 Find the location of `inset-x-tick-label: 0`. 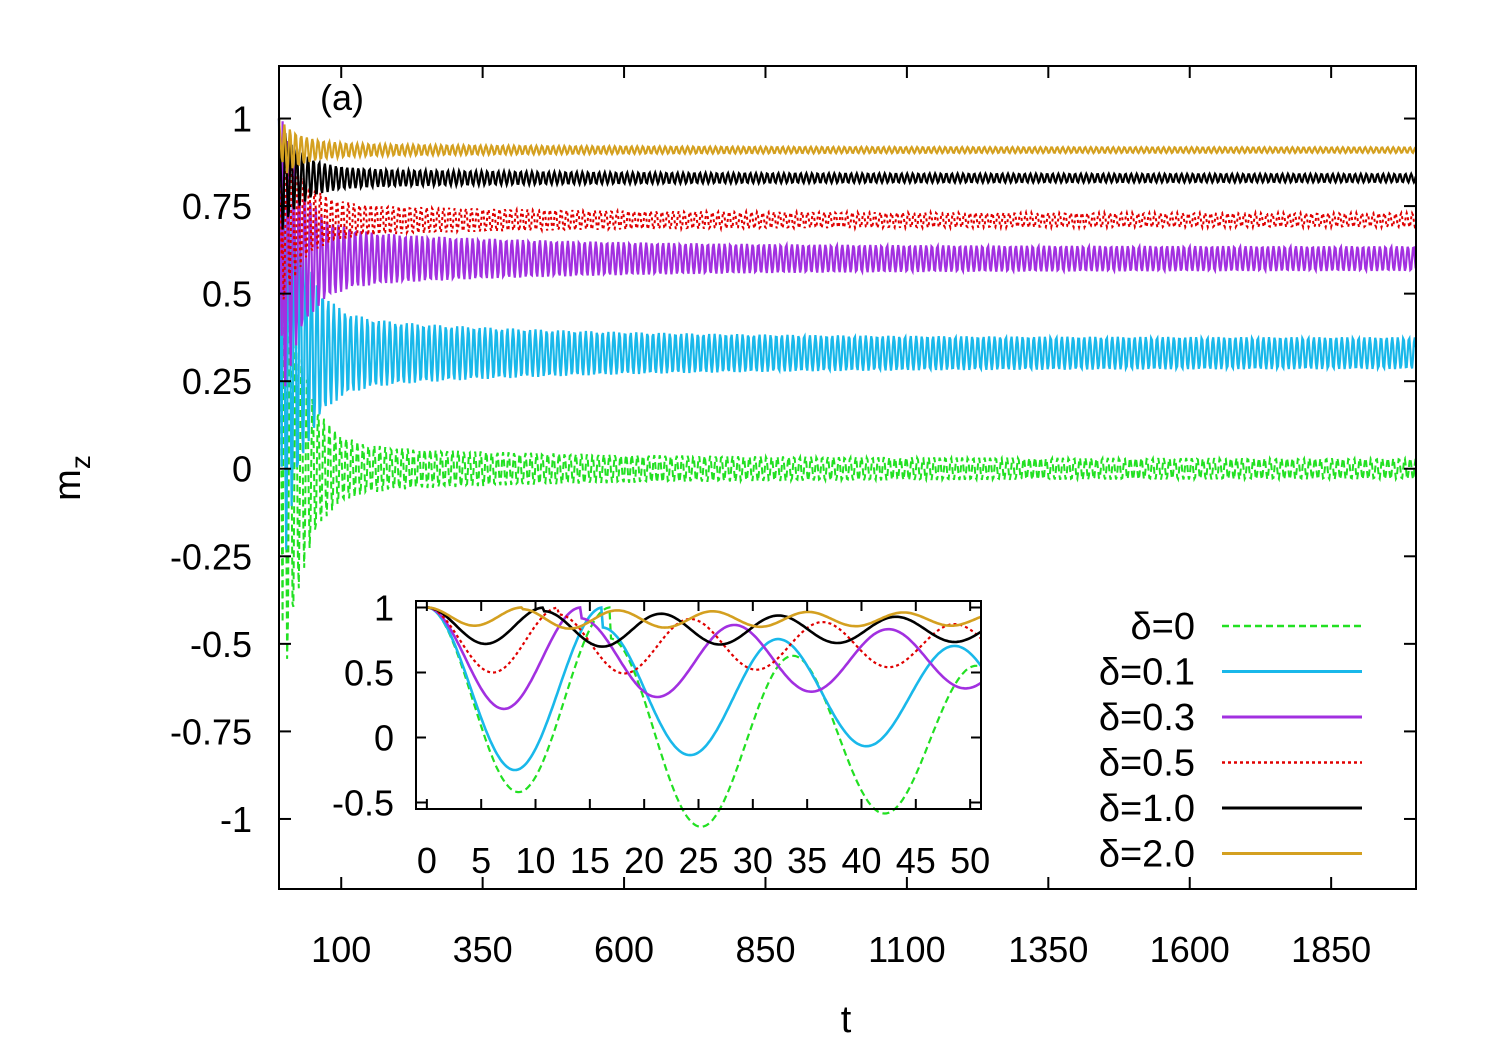

inset-x-tick-label: 0 is located at coordinates (427, 860).